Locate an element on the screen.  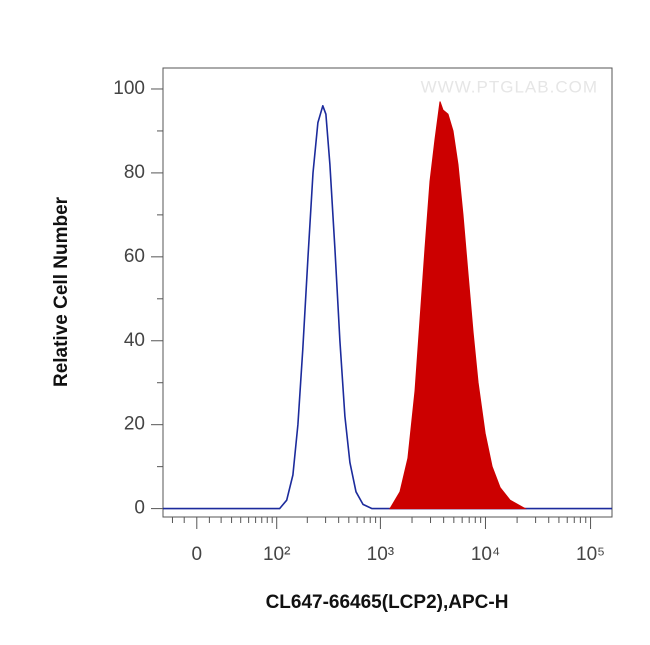
y-tick-label: 40 is located at coordinates (134, 340).